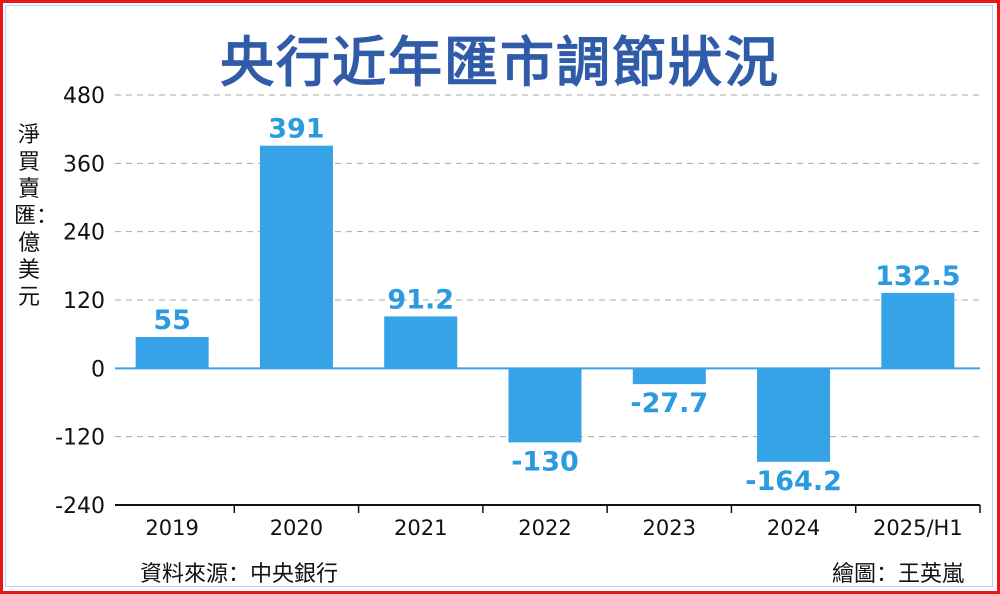 The height and width of the screenshot is (594, 1000). I want to click on data-label: -130, so click(545, 461).